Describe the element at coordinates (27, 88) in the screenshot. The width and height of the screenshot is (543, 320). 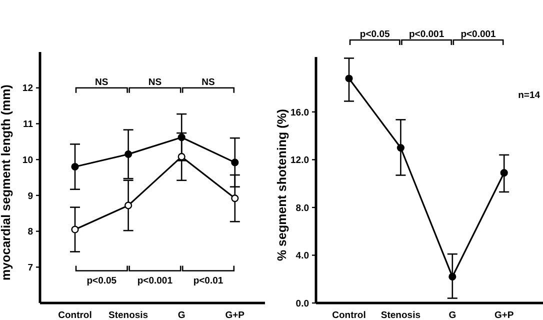
I see `y-tick-label: 12` at that location.